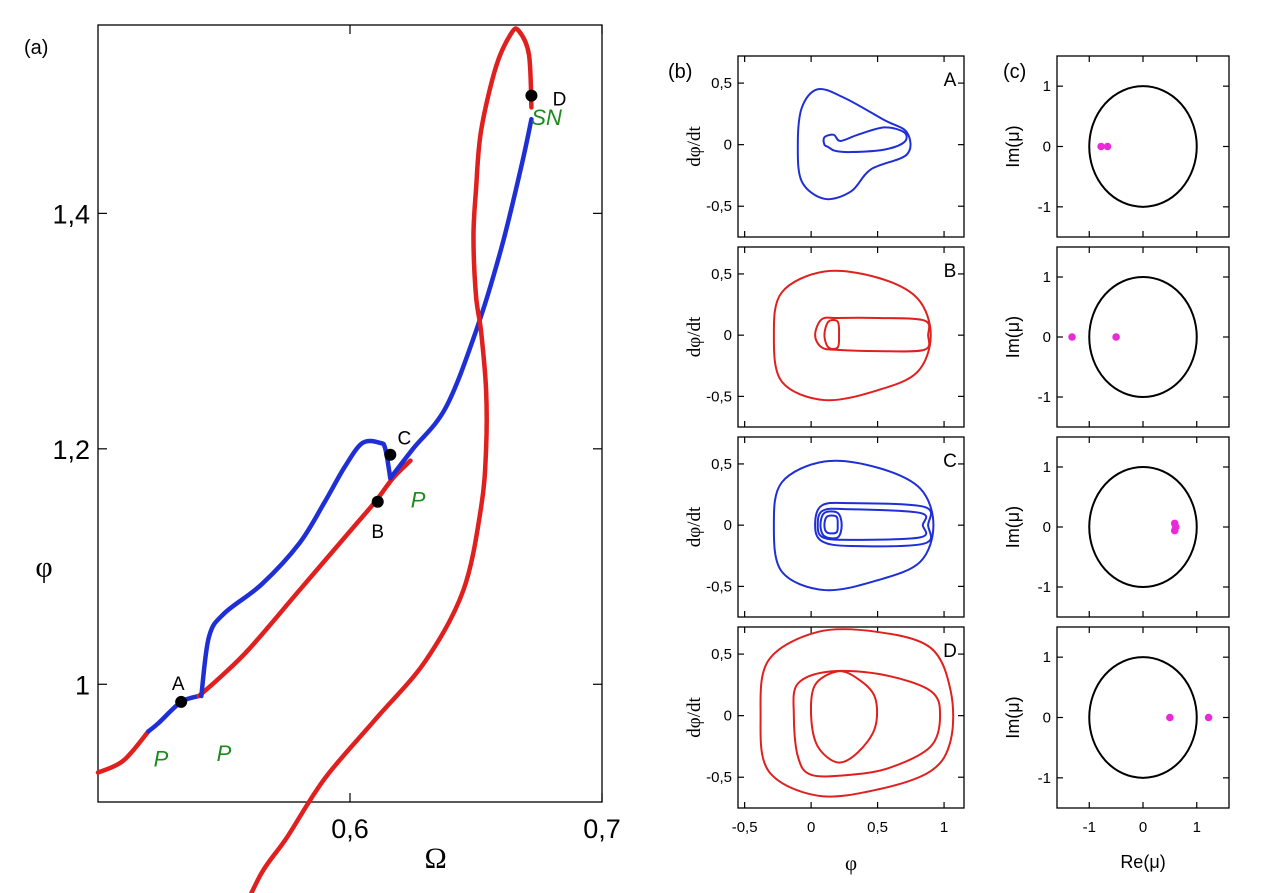 Image resolution: width=1263 pixels, height=893 pixels. I want to click on annotation-P-1: P, so click(224, 753).